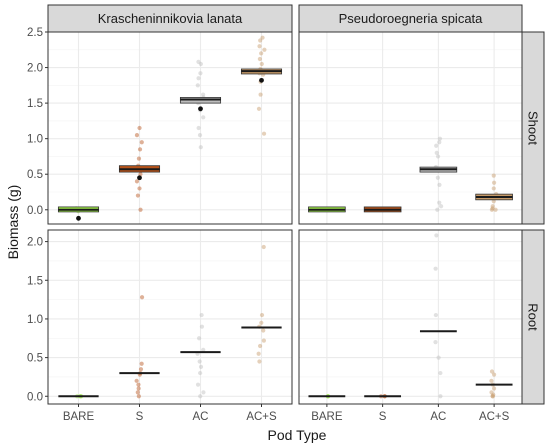  Describe the element at coordinates (35, 359) in the screenshot. I see `y-tick-label: 0.5` at that location.